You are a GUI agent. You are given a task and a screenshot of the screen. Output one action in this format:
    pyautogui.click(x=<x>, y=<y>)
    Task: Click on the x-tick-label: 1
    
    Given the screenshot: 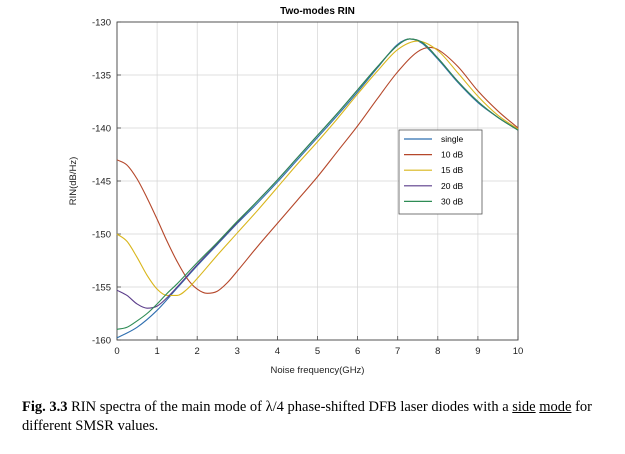 What is the action you would take?
    pyautogui.click(x=156, y=351)
    